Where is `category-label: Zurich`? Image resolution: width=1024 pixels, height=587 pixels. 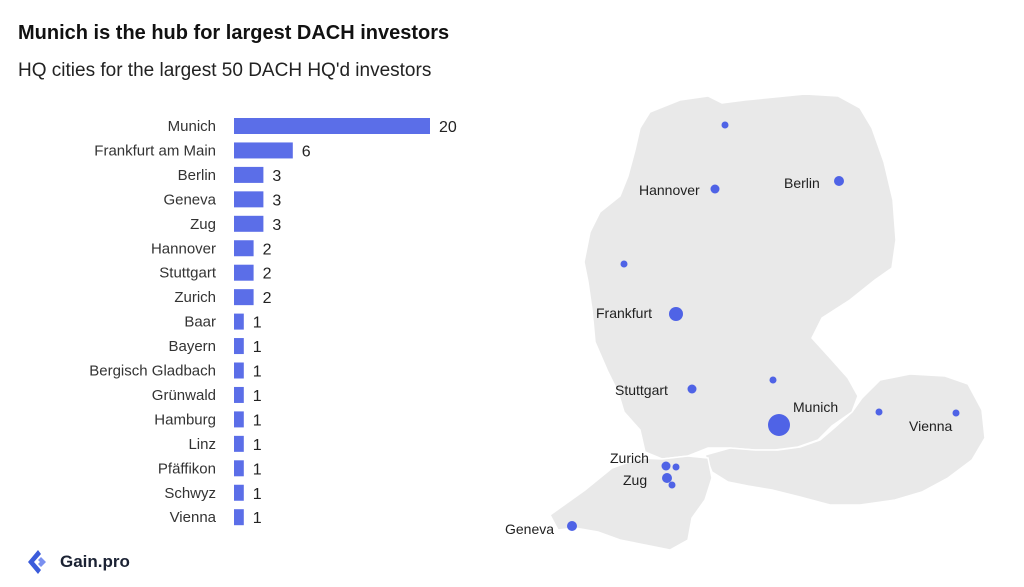
category-label: Zurich is located at coordinates (195, 297).